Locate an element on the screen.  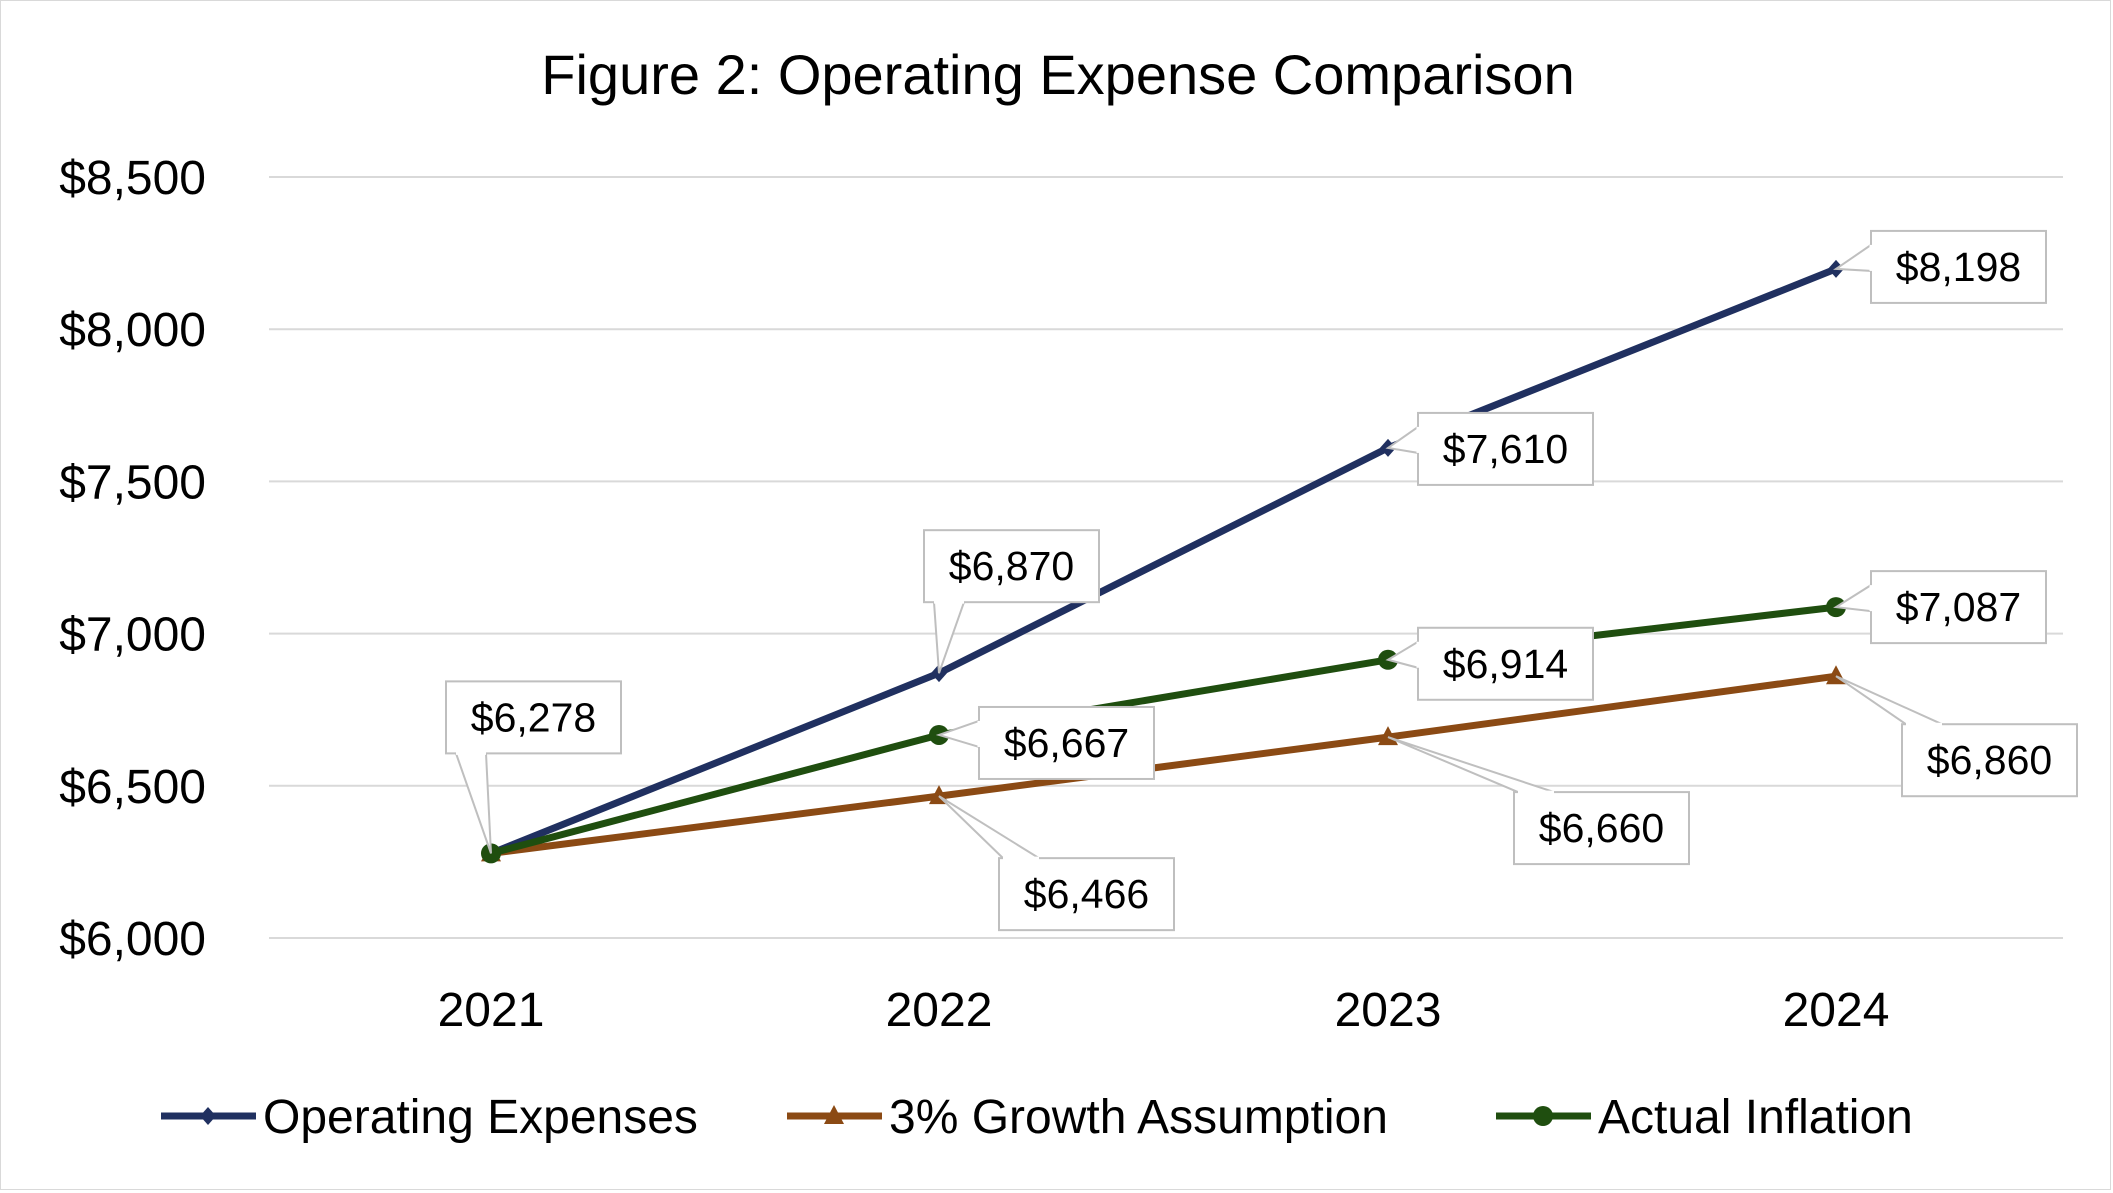
series-line-actual-inflation is located at coordinates (1163, 730).